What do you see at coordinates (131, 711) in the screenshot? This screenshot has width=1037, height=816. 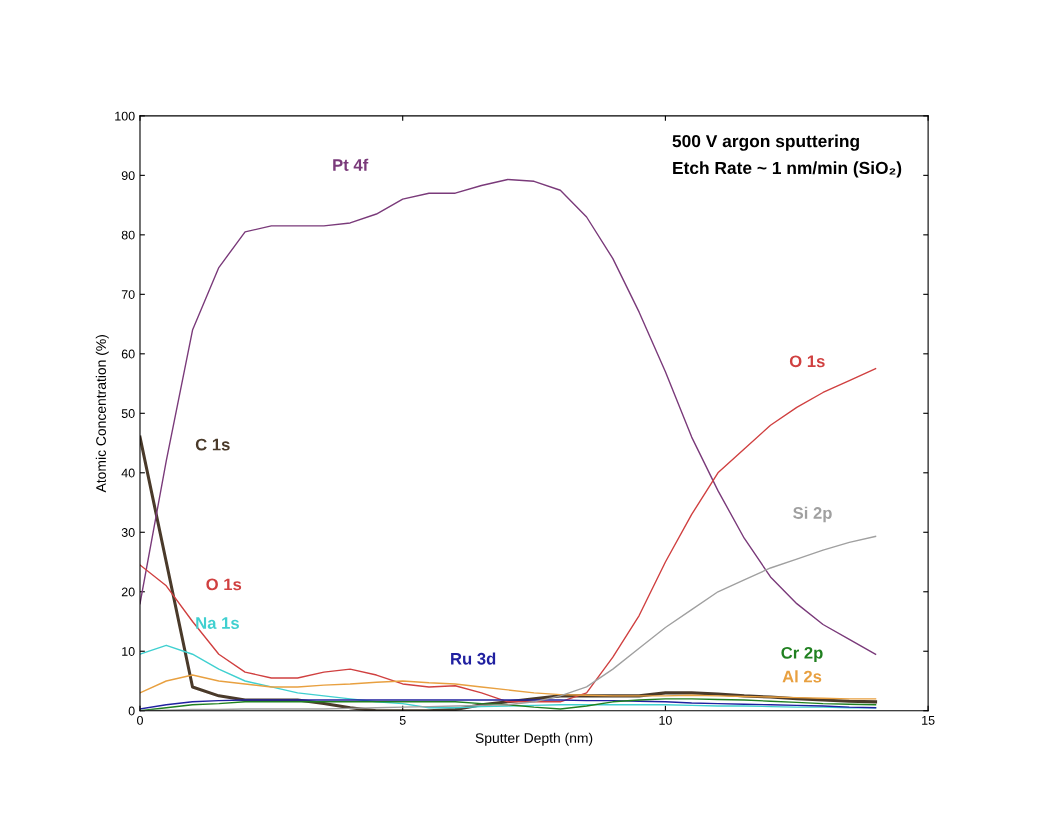 I see `y-tick-label: 0` at bounding box center [131, 711].